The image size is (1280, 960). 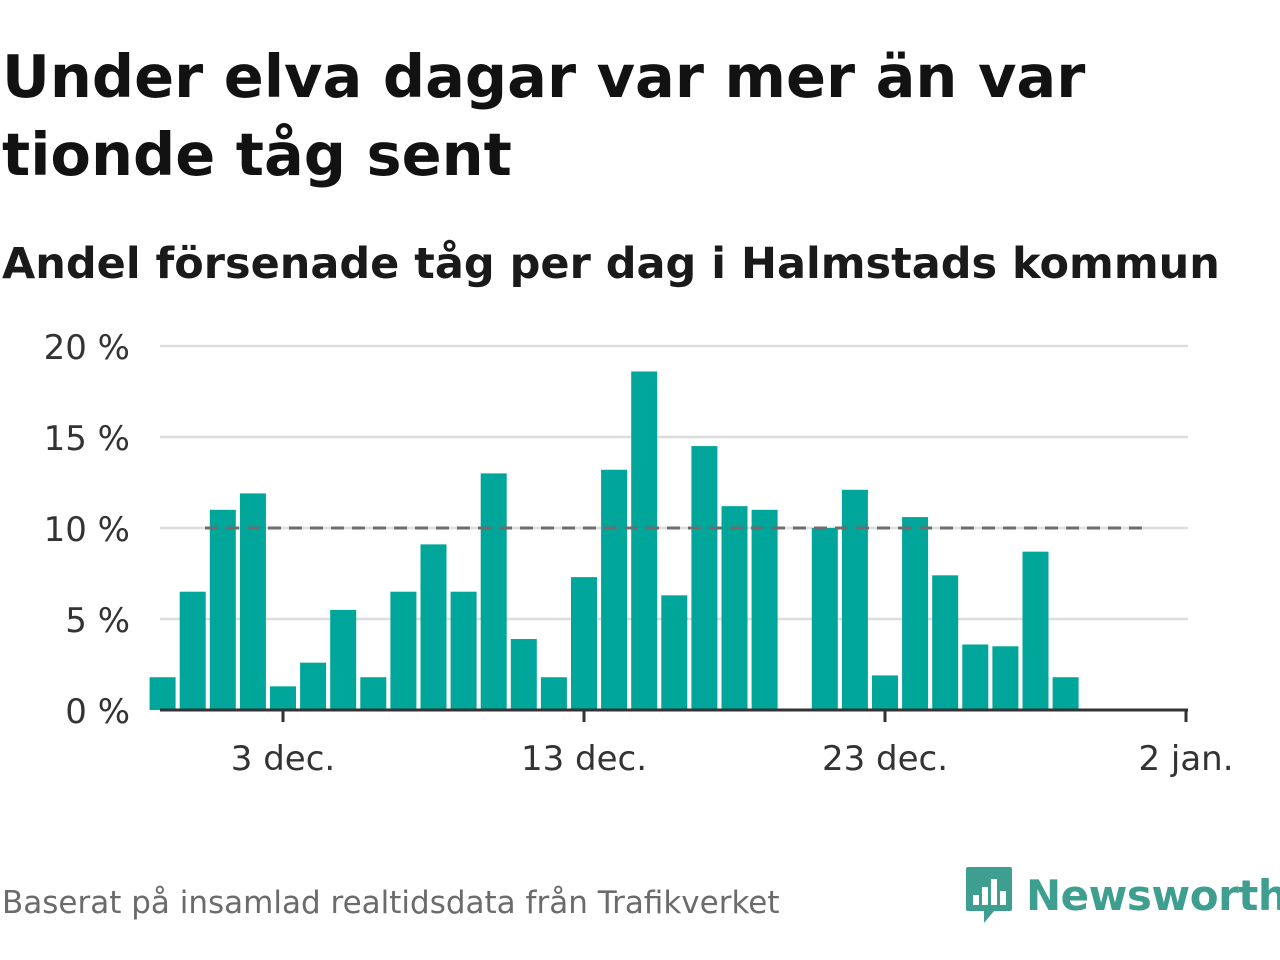 I want to click on brand-logo: Newsworthy, so click(x=1122, y=895).